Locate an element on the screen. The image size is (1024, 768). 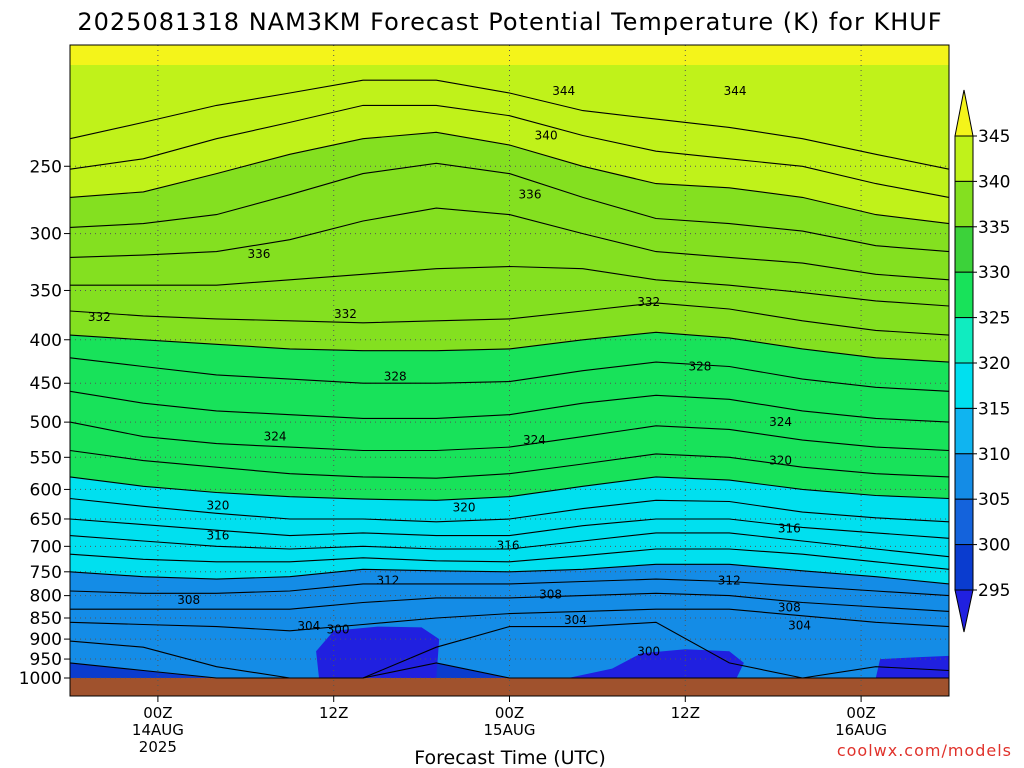
colorbar-label-310: 310 is located at coordinates (994, 455).